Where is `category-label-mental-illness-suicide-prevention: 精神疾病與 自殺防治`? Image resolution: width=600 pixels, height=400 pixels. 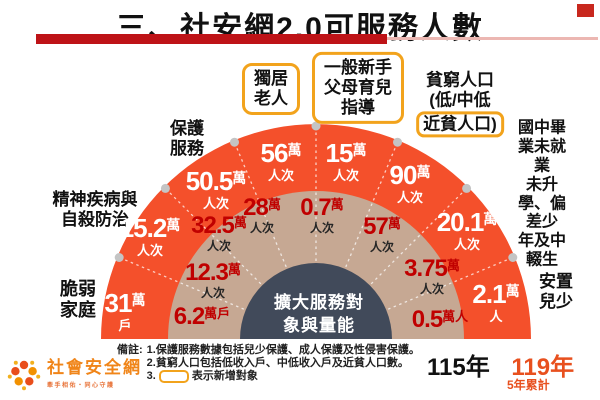
category-label-mental-illness-suicide-prevention: 精神疾病與 自殺防治 is located at coordinates (95, 209).